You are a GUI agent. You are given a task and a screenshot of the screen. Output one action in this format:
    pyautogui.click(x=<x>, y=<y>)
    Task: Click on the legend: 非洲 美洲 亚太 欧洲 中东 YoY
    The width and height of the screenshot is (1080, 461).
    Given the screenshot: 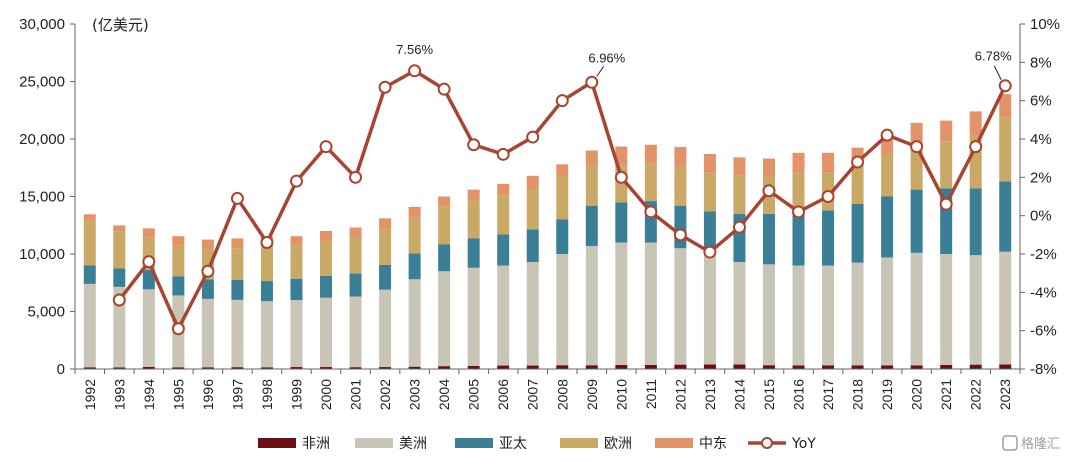 What is the action you would take?
    pyautogui.click(x=537, y=444)
    